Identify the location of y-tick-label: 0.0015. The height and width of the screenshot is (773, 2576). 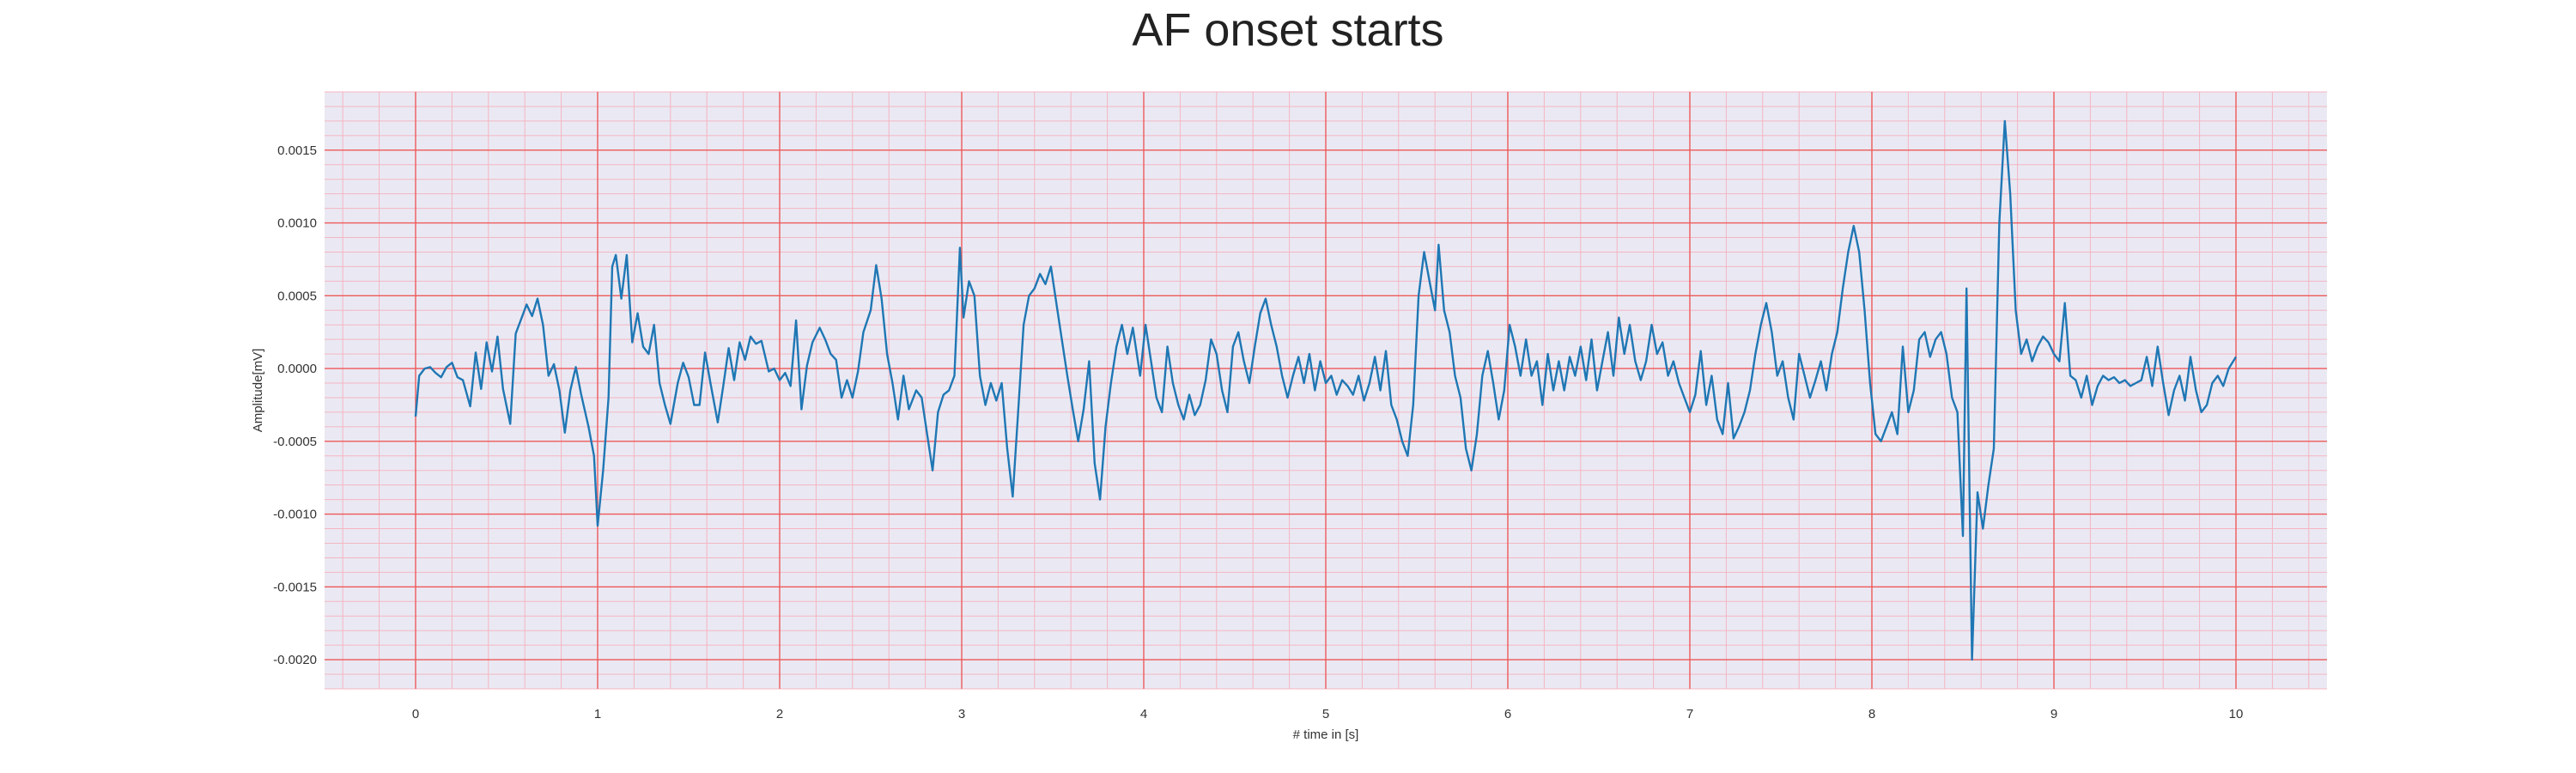
(297, 150).